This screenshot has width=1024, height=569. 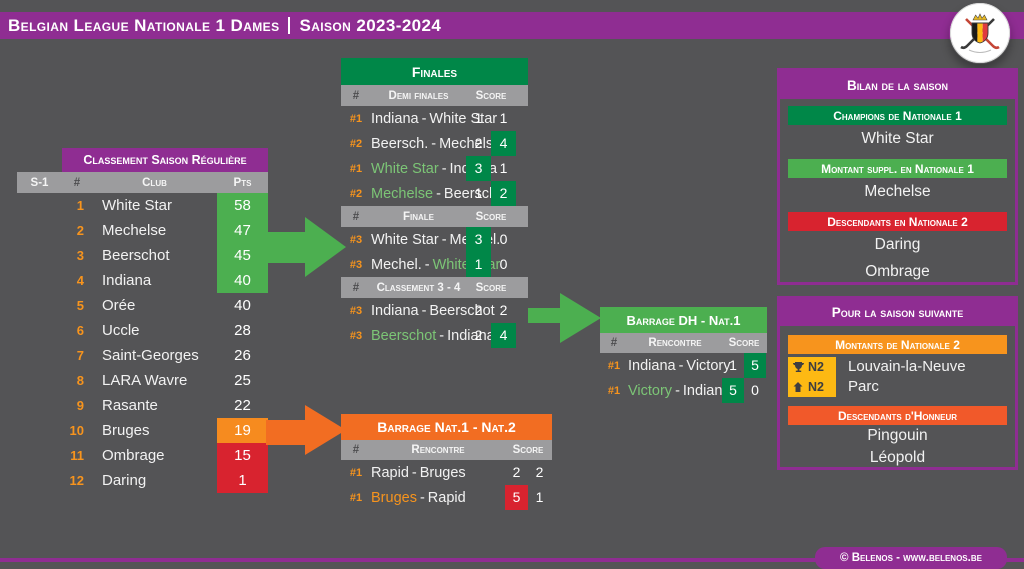 I want to click on match-teams: Beersch. - Mechelse, so click(x=436, y=143).